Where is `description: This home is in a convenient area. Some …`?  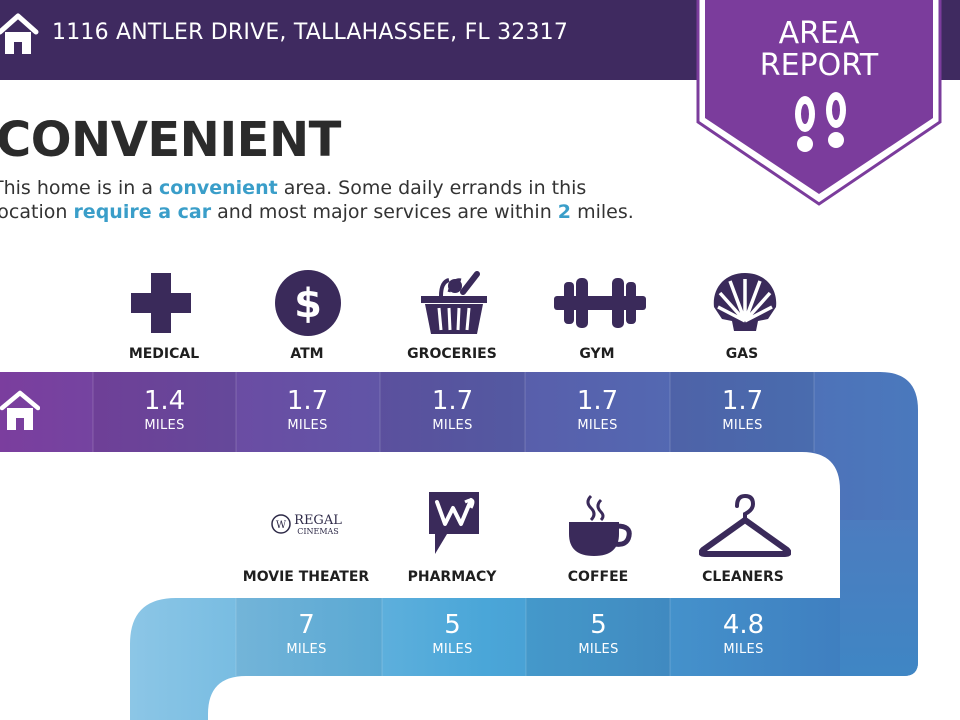 description: This home is in a convenient area. Some … is located at coordinates (356, 200).